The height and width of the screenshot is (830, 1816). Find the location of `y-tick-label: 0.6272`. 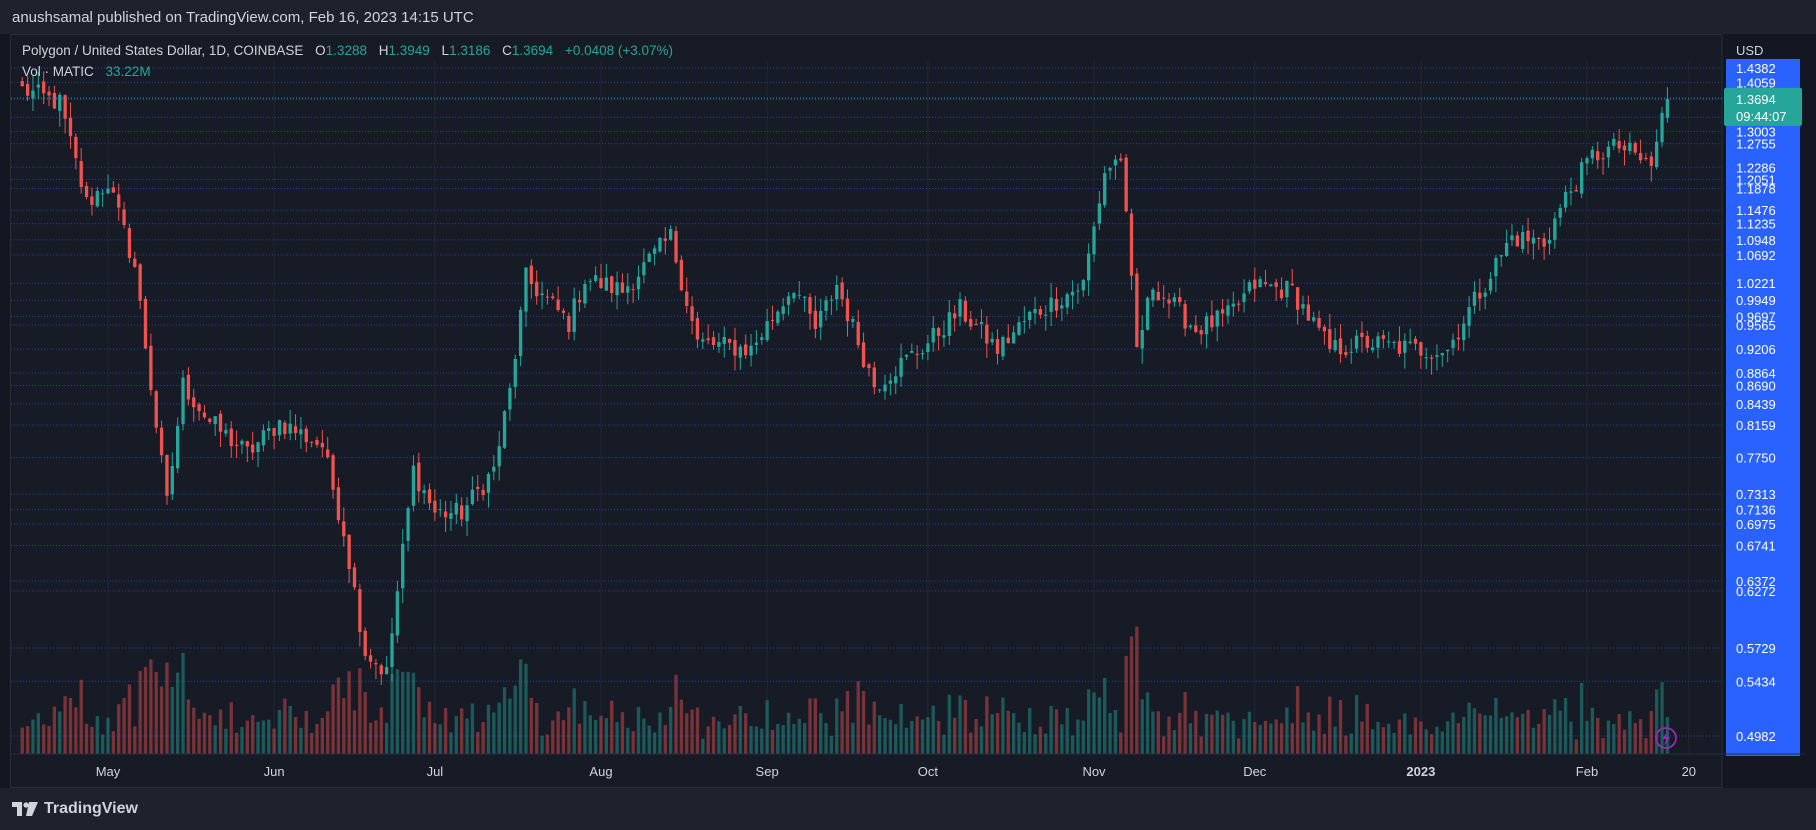

y-tick-label: 0.6272 is located at coordinates (1756, 591).